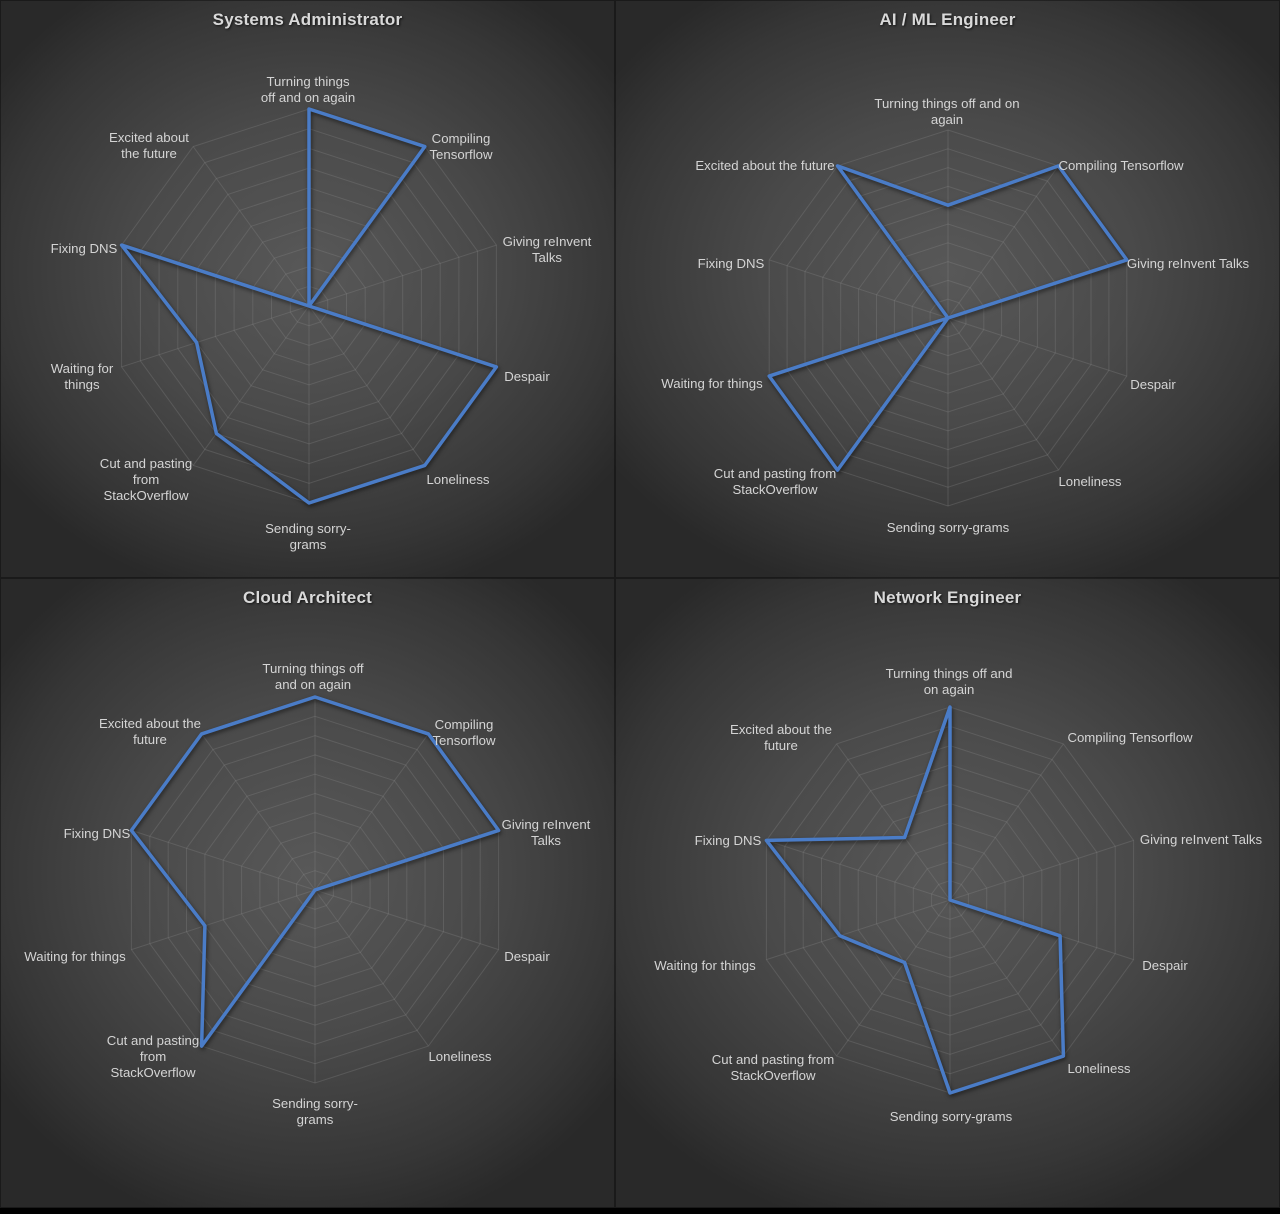  I want to click on chart-title: Network Engineer, so click(947, 597).